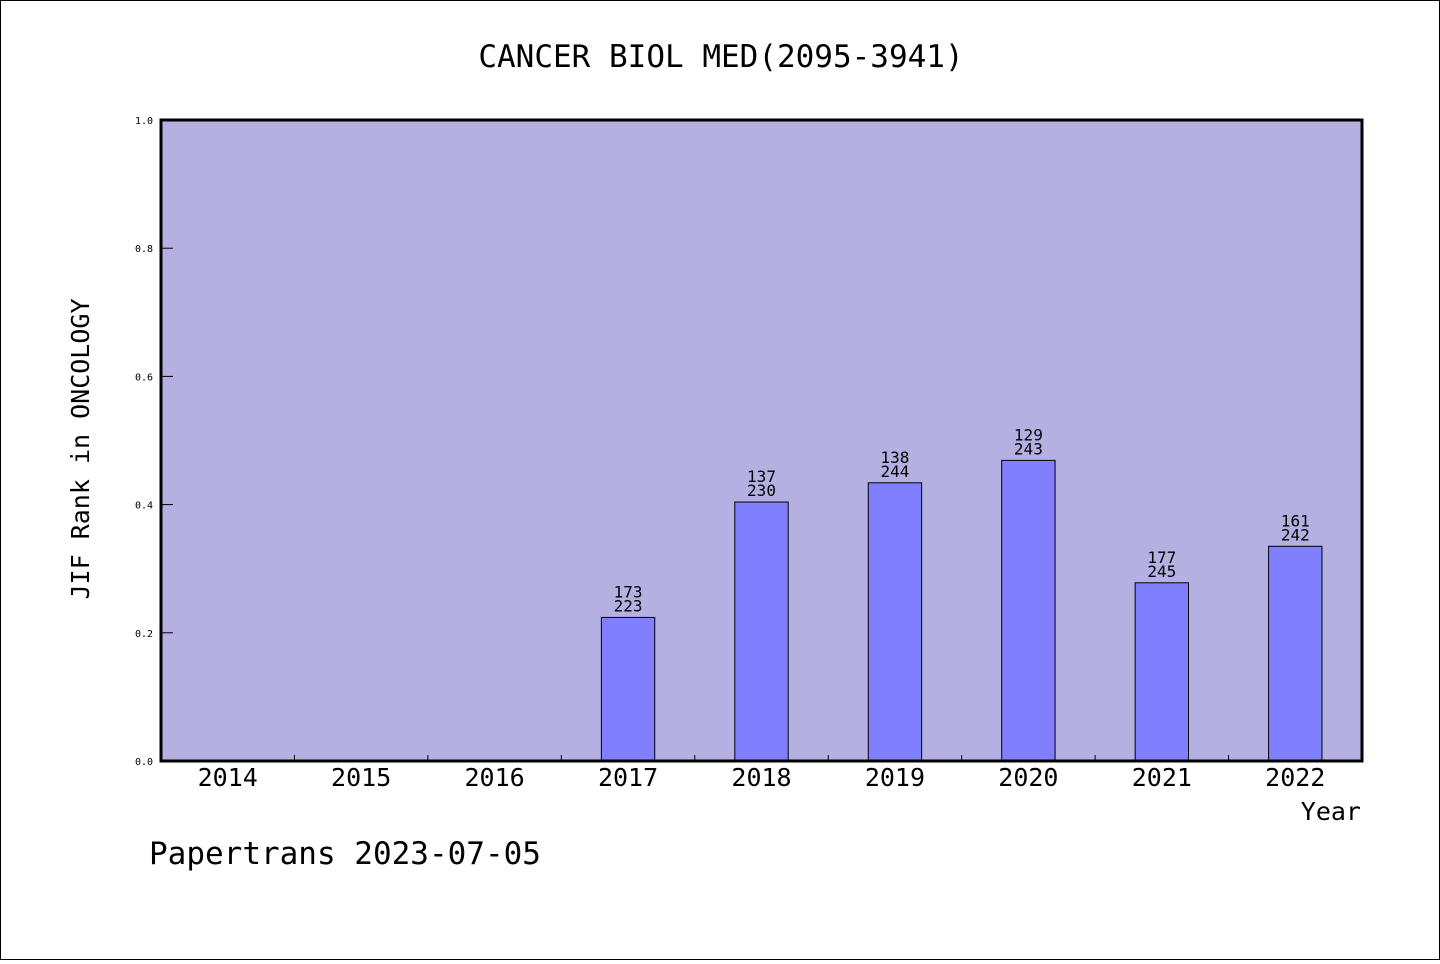 The height and width of the screenshot is (964, 1440). Describe the element at coordinates (144, 506) in the screenshot. I see `y-tick-label: 0.4` at that location.